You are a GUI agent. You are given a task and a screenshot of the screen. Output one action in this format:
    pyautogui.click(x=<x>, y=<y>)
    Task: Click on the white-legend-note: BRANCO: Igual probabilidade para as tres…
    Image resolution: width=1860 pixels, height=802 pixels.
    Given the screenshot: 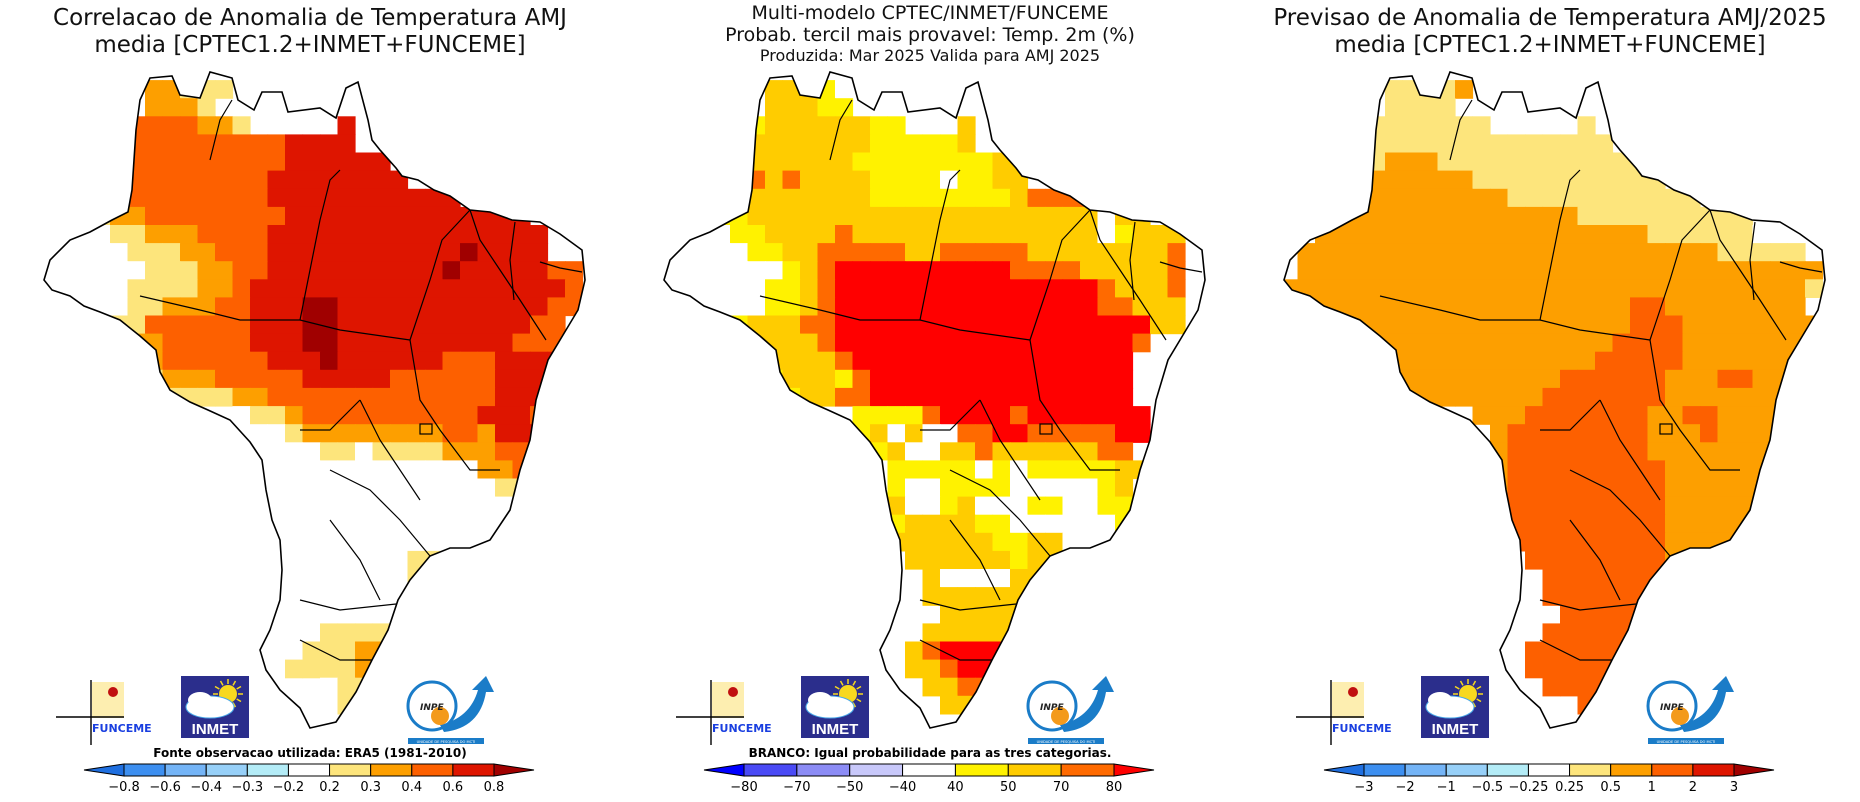 What is the action you would take?
    pyautogui.click(x=930, y=753)
    